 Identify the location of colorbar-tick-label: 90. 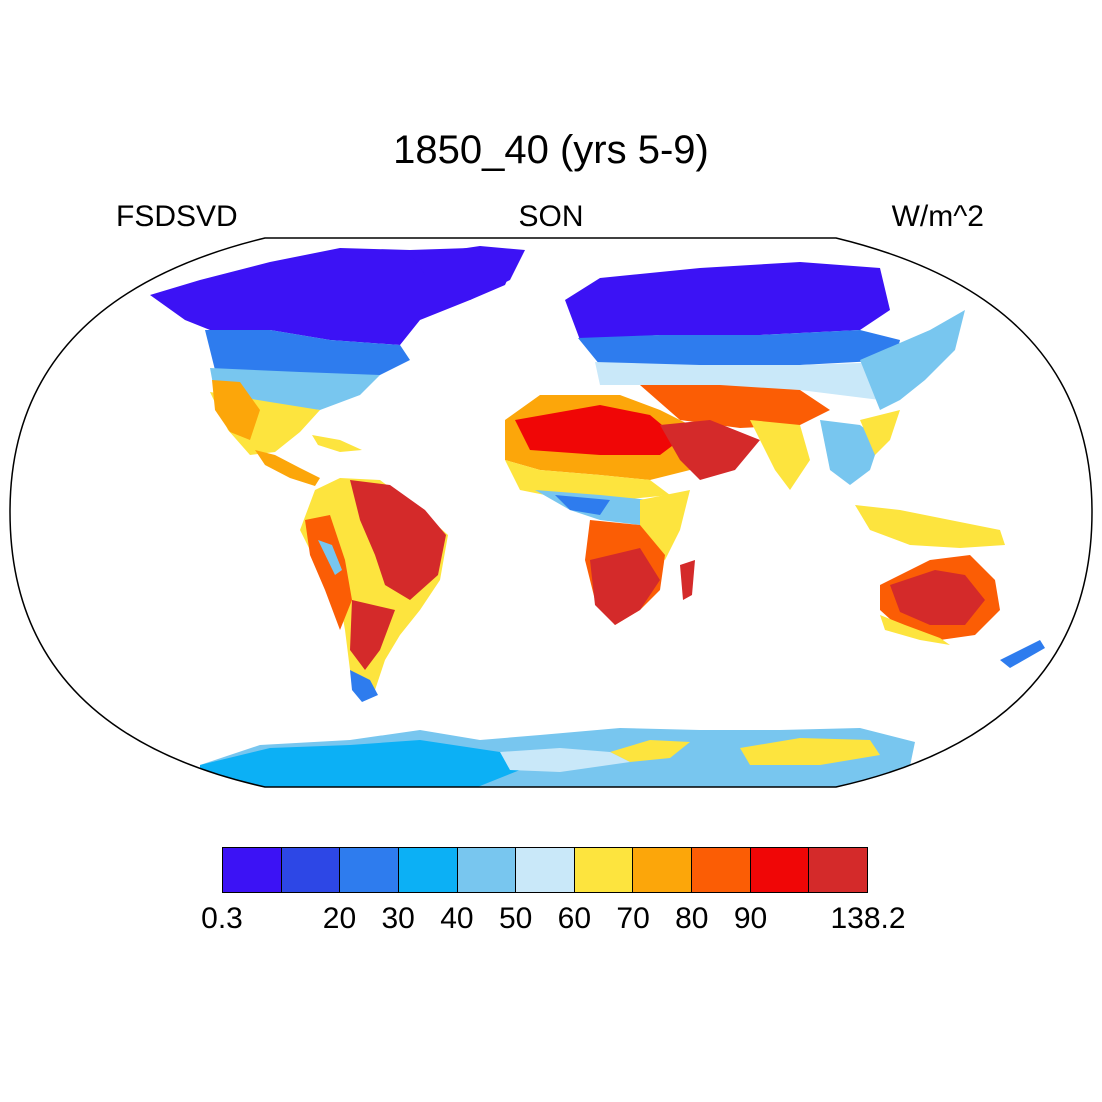
(750, 918).